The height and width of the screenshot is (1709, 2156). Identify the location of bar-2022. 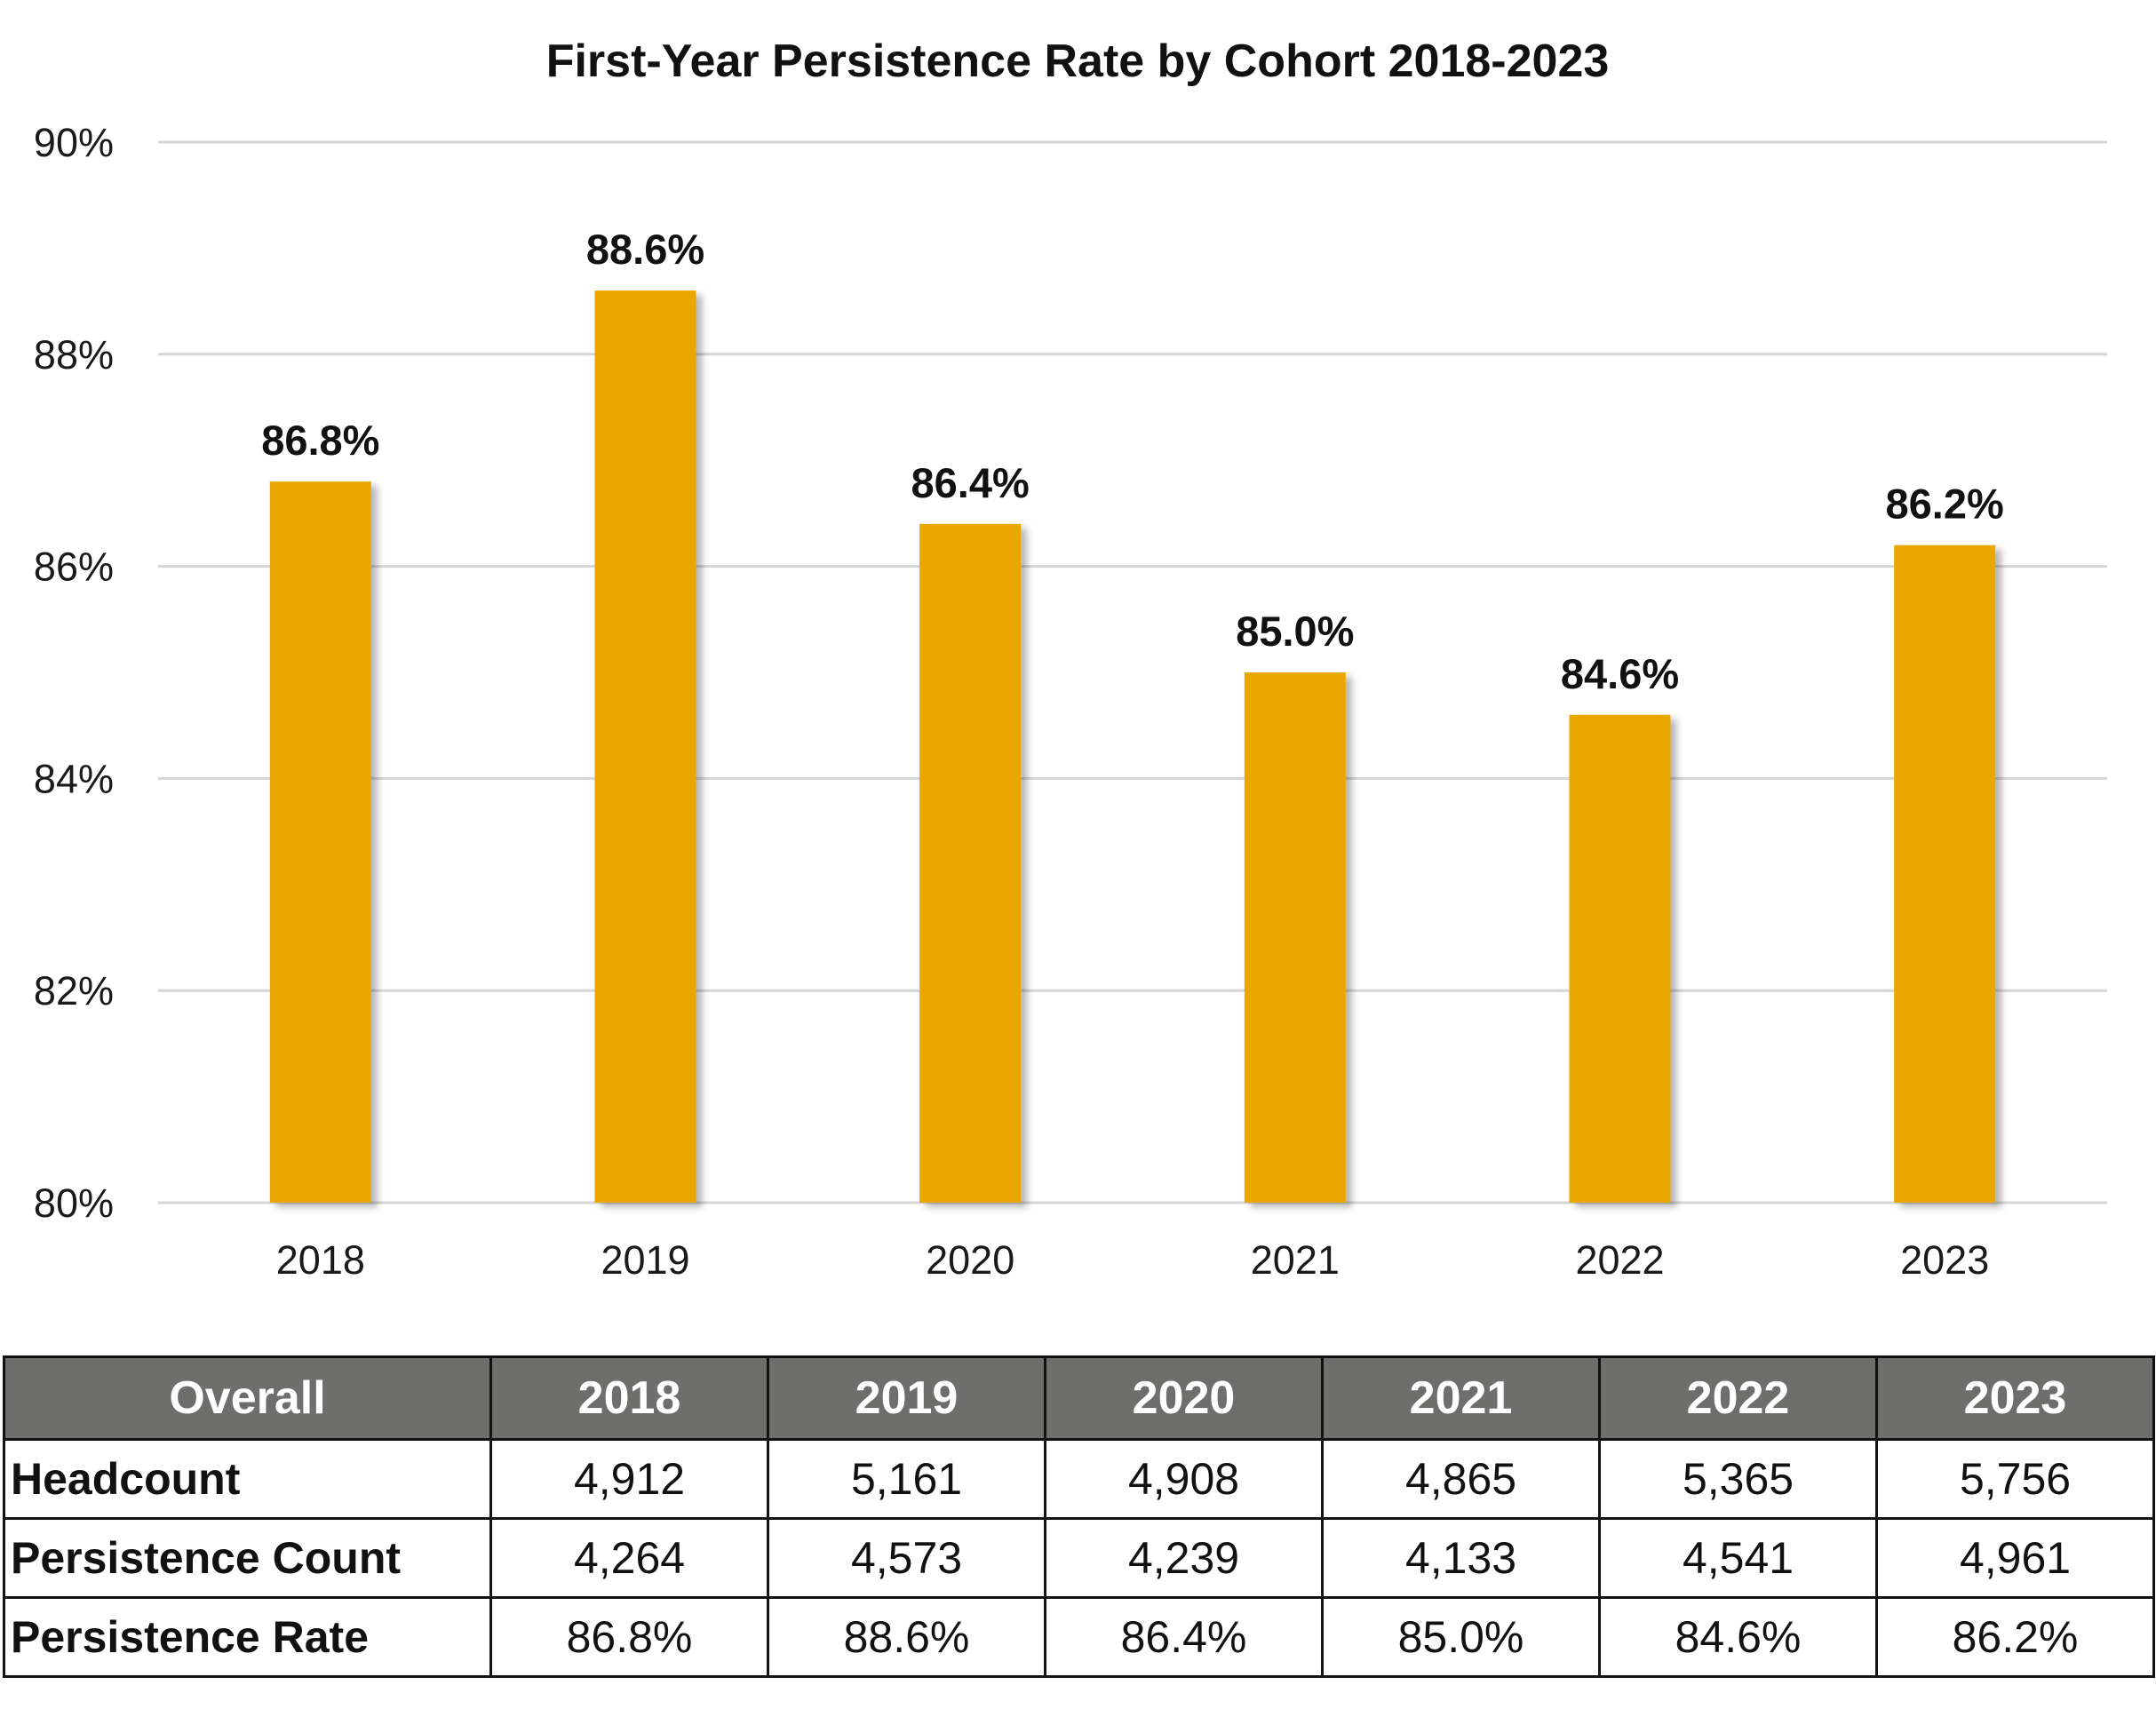
(1620, 958).